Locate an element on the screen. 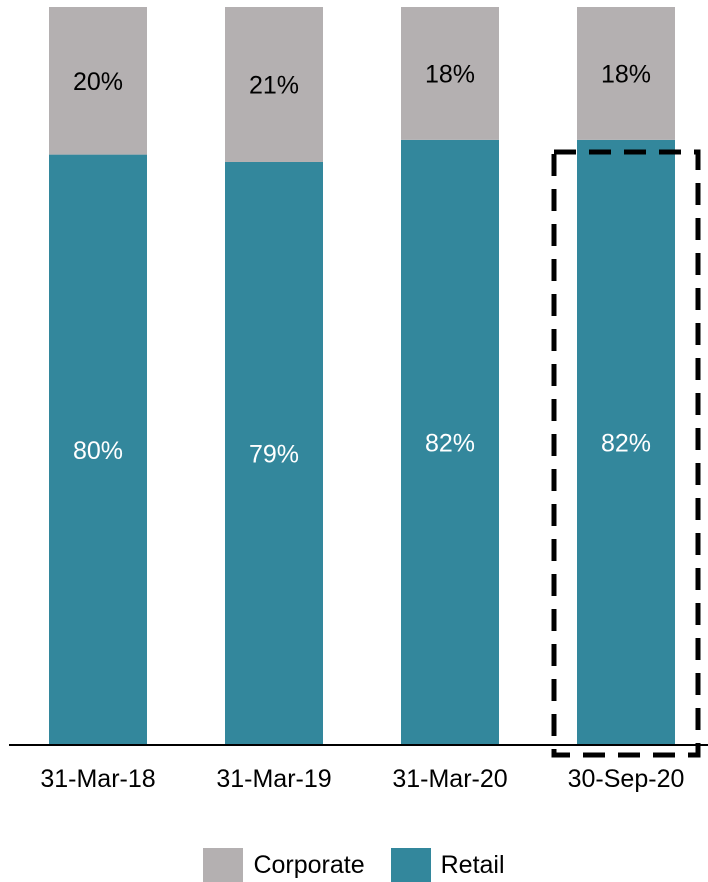  legend-item-retail: Retail is located at coordinates (447, 865).